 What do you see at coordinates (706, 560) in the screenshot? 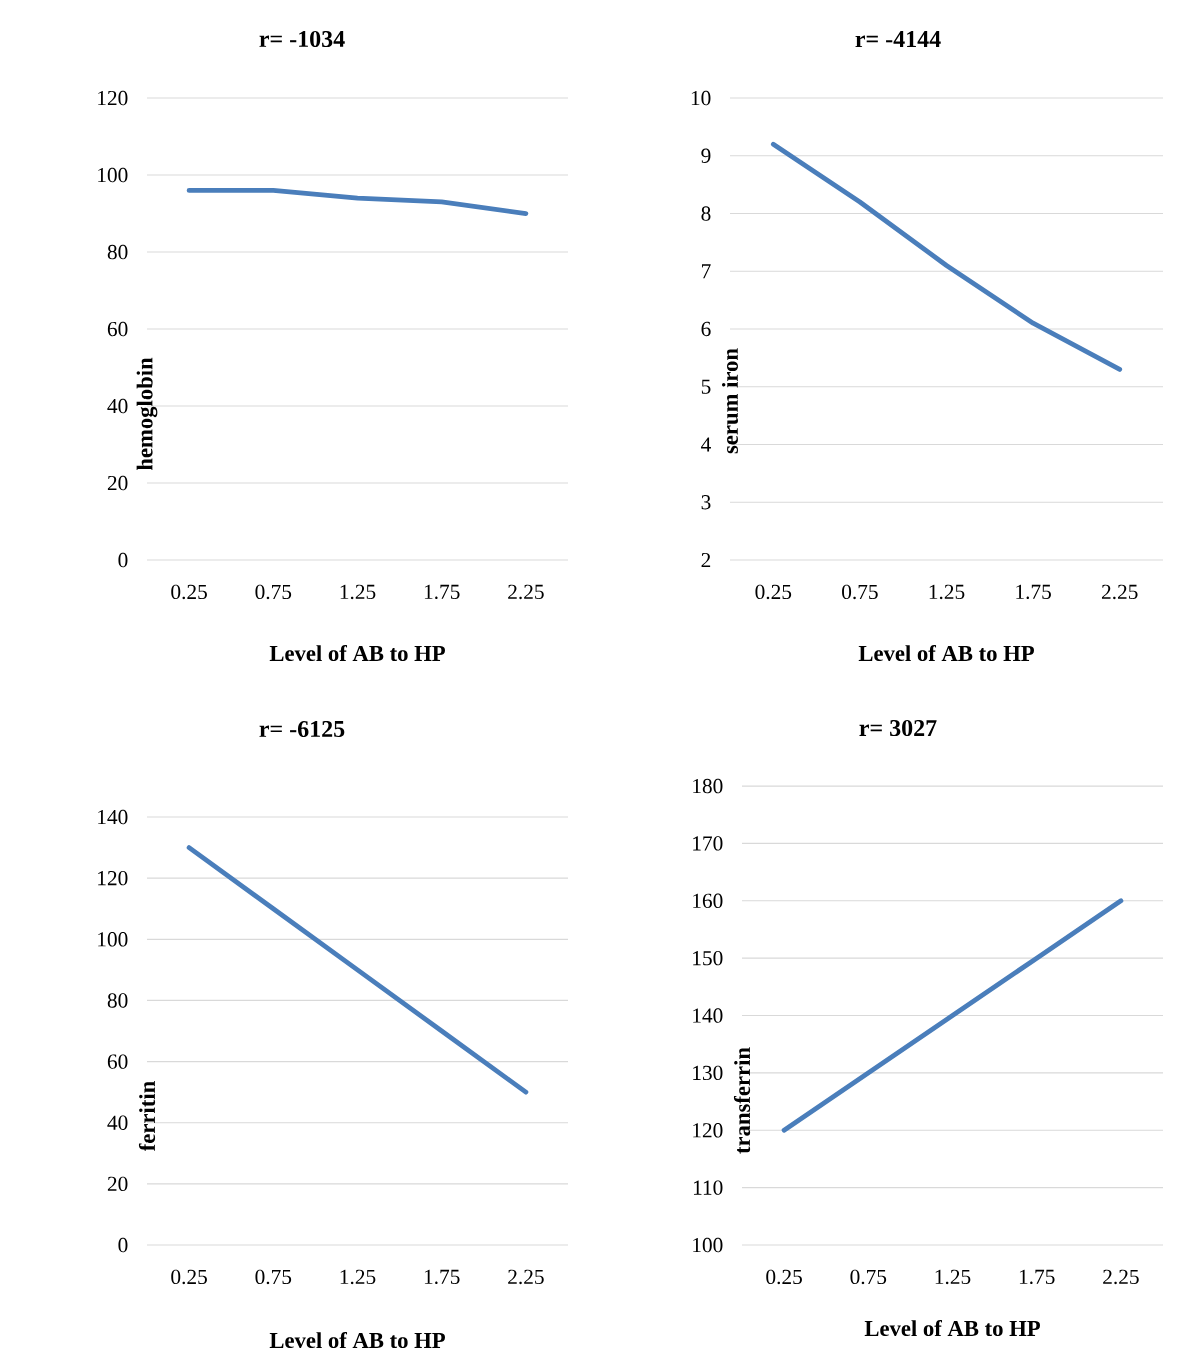
I see `y-tick-label: 2` at bounding box center [706, 560].